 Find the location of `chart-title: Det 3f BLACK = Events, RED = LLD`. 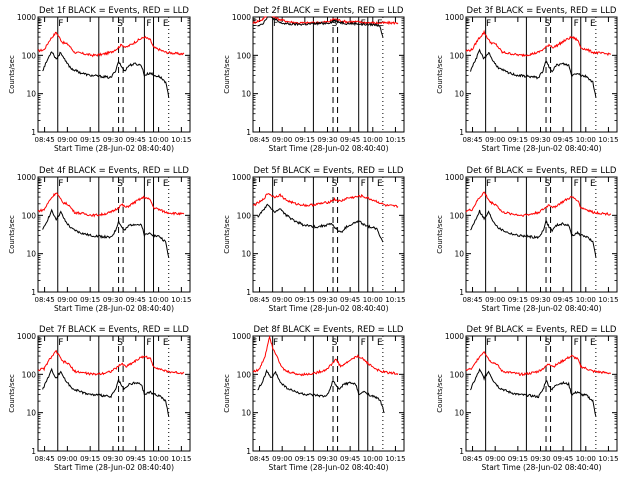

chart-title: Det 3f BLACK = Events, RED = LLD is located at coordinates (542, 11).